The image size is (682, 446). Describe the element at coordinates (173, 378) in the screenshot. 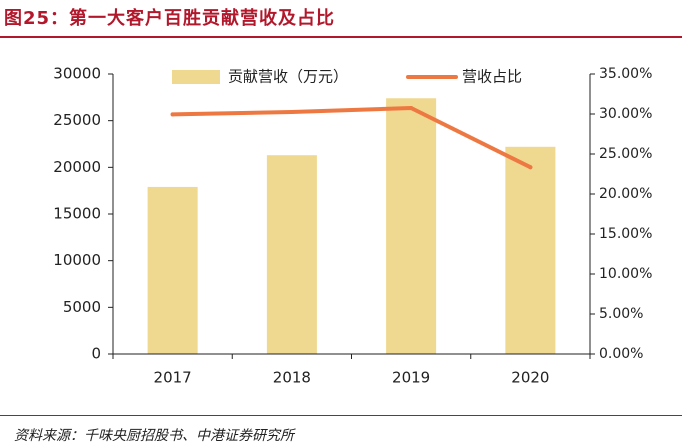

I see `x-tick-label: 2017` at that location.